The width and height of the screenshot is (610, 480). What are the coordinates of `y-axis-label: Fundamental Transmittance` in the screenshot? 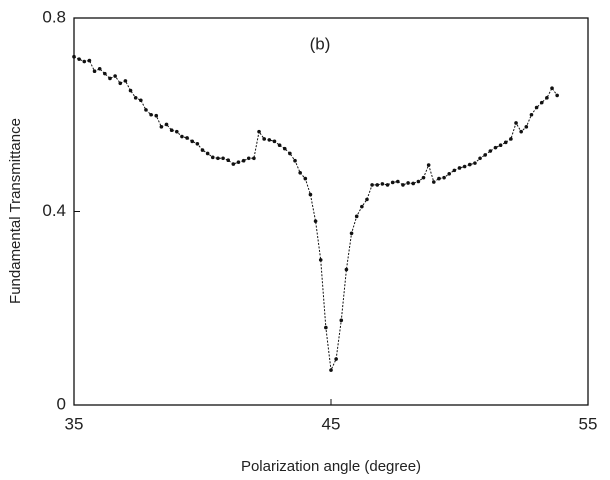 It's located at (15, 211).